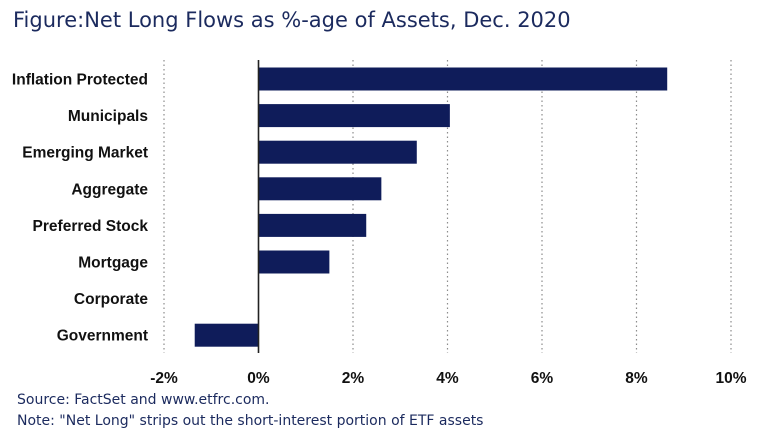 This screenshot has height=446, width=759. I want to click on x-tick-labels: -2% 0% 2% 4% 6% 8% 10%, so click(448, 378).